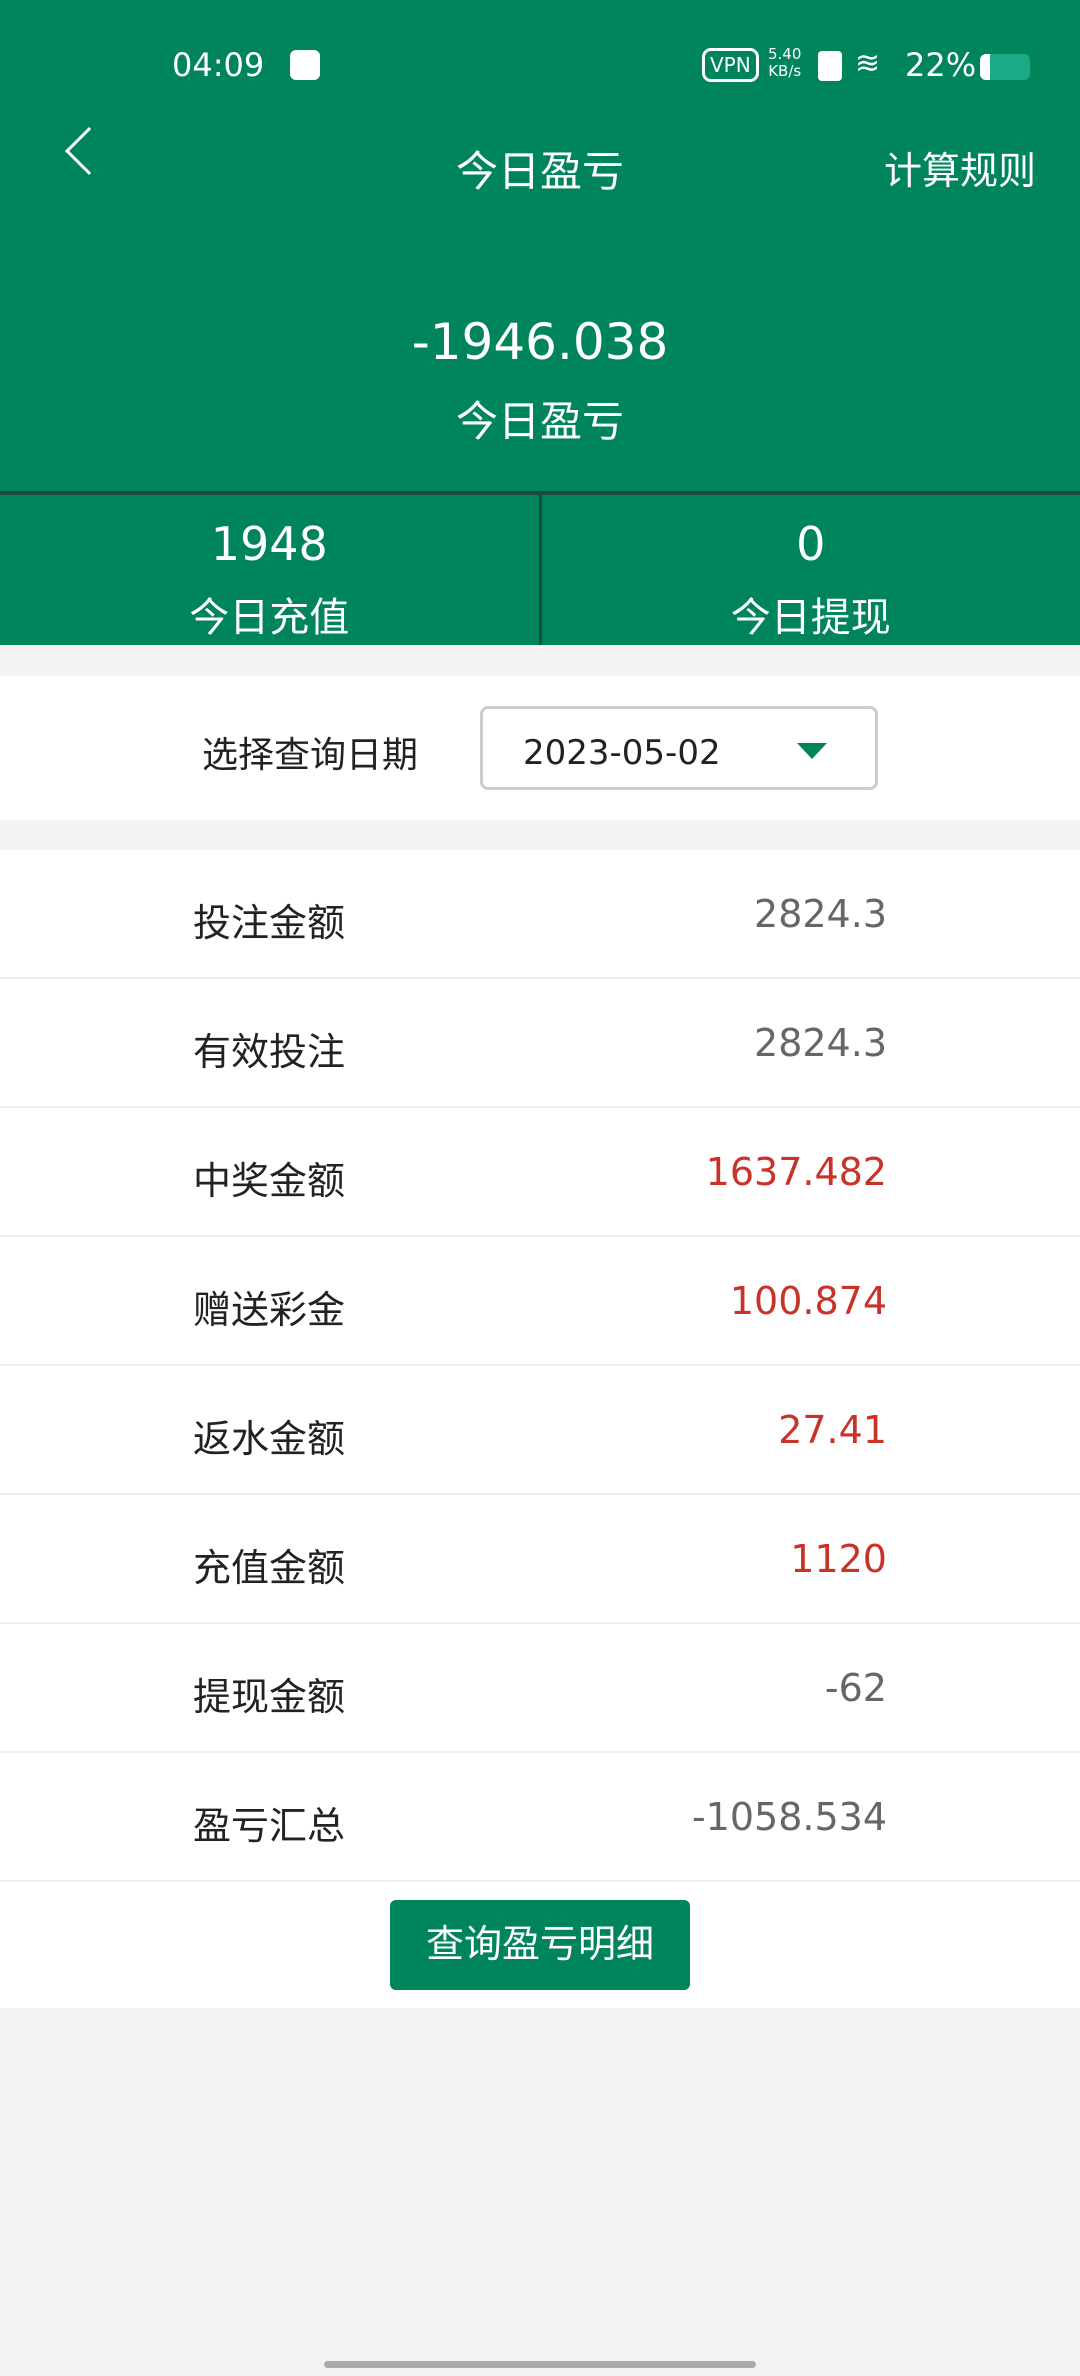 Image resolution: width=1080 pixels, height=2376 pixels. What do you see at coordinates (218, 65) in the screenshot?
I see `clock: 04:09` at bounding box center [218, 65].